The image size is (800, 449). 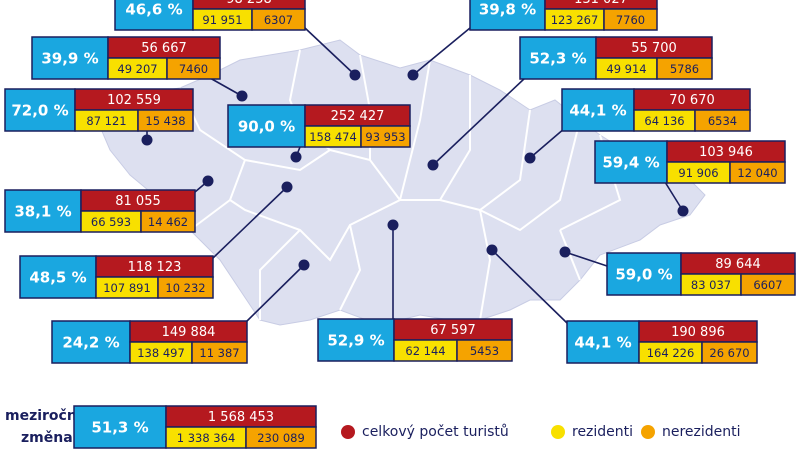 What do you see at coordinates (249, 3) in the screenshot?
I see `total-value: 98 258` at bounding box center [249, 3].